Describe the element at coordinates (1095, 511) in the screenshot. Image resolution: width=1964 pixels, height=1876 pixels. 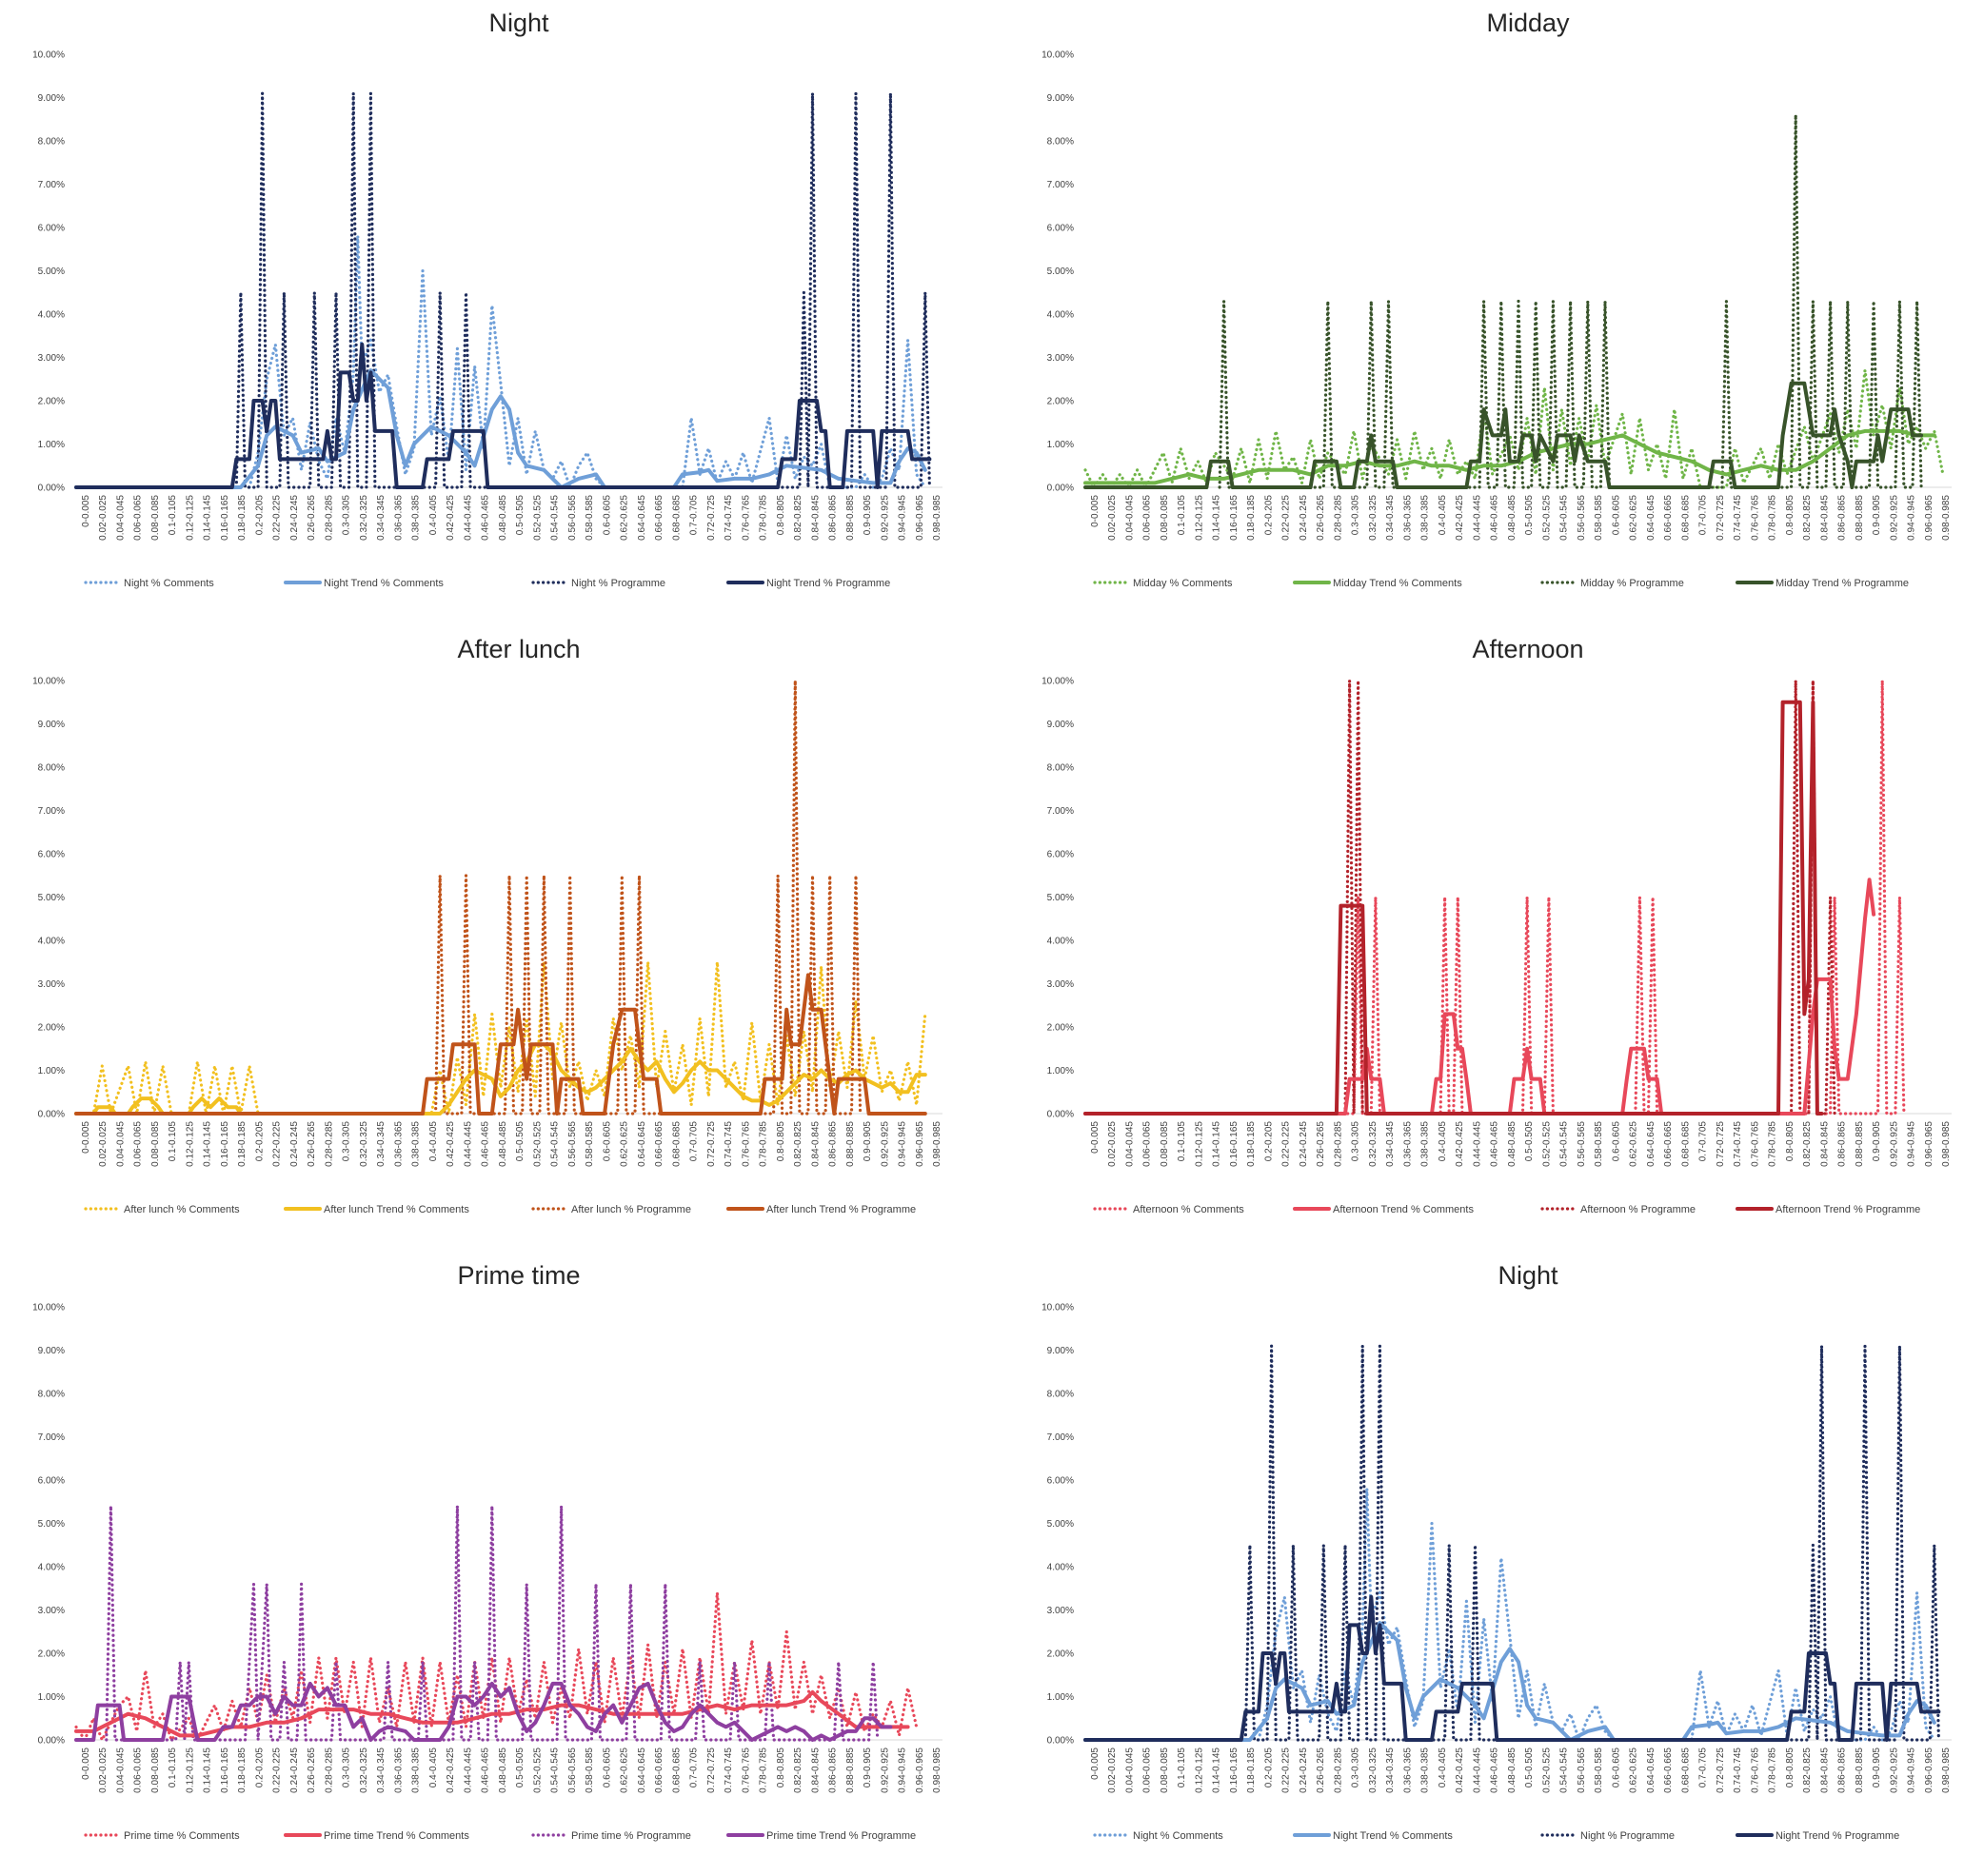
I see `x-tick-label: 0-0.005` at that location.